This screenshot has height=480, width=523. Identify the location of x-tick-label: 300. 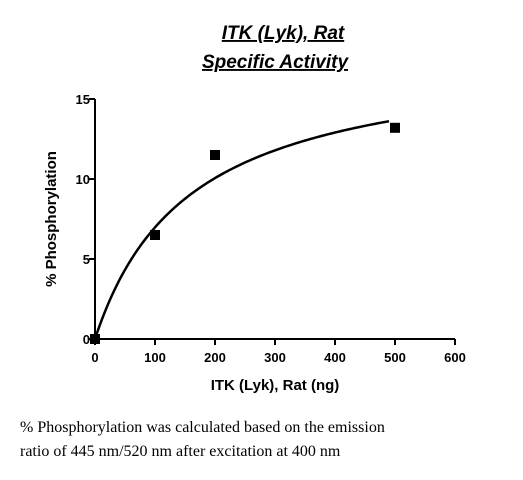
(275, 357).